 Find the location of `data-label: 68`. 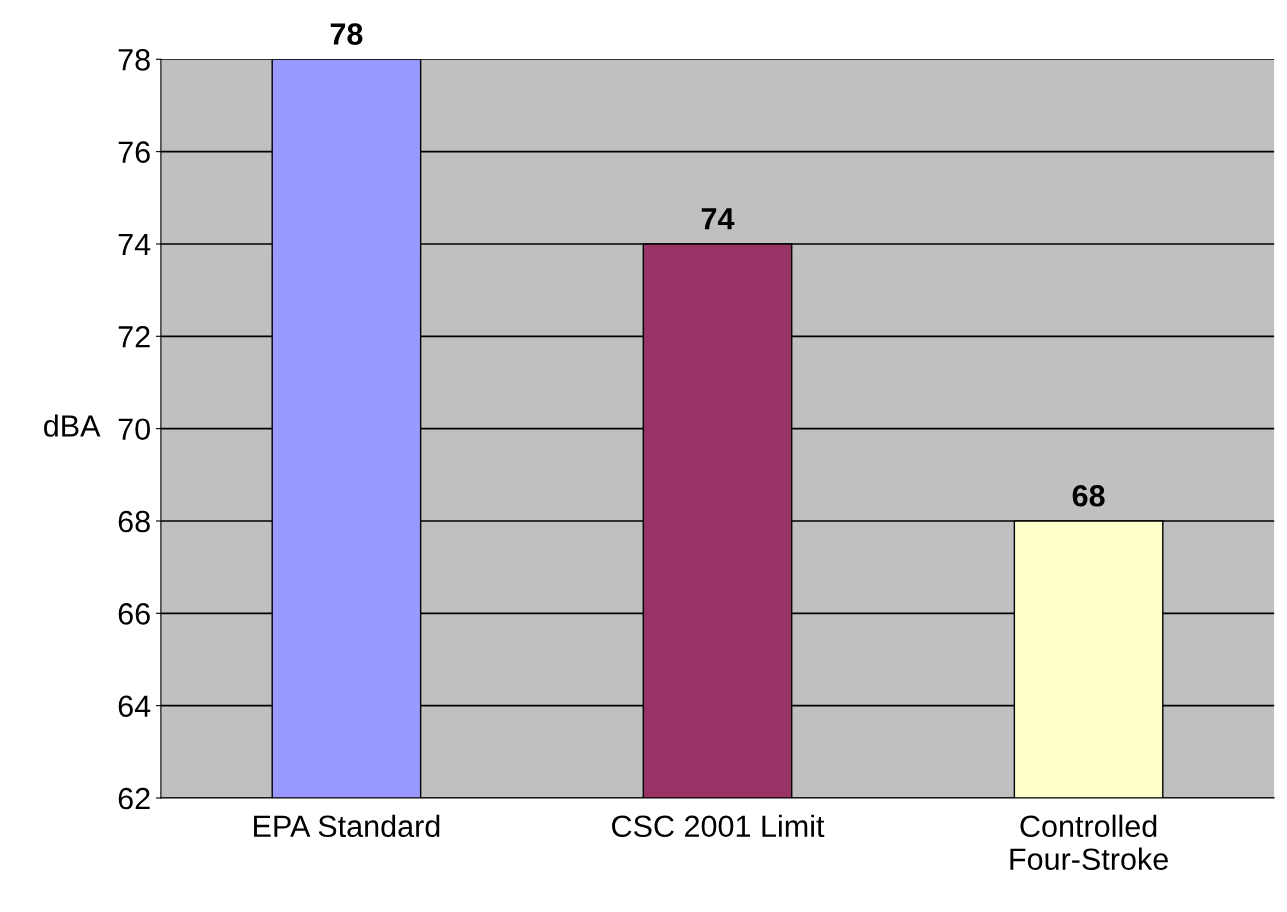

data-label: 68 is located at coordinates (1088, 495).